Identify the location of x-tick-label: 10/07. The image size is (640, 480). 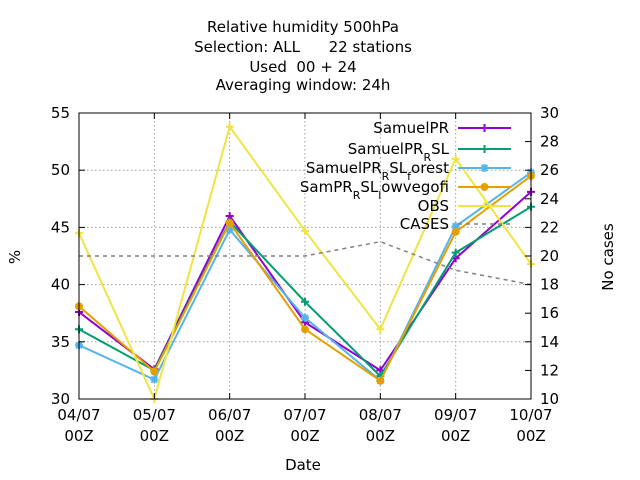
(530, 415).